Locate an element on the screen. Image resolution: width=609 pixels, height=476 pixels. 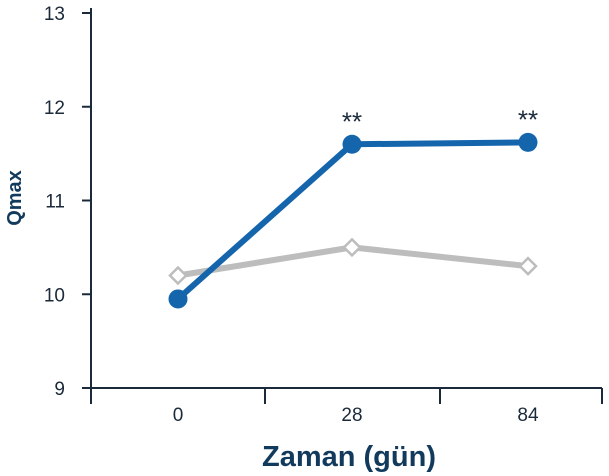
annotation-layer: ** ** is located at coordinates (440, 120).